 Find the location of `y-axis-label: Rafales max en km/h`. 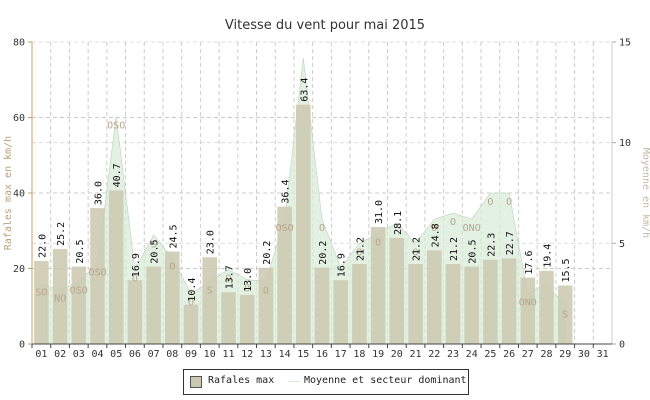

y-axis-label: Rafales max en km/h is located at coordinates (8, 193).